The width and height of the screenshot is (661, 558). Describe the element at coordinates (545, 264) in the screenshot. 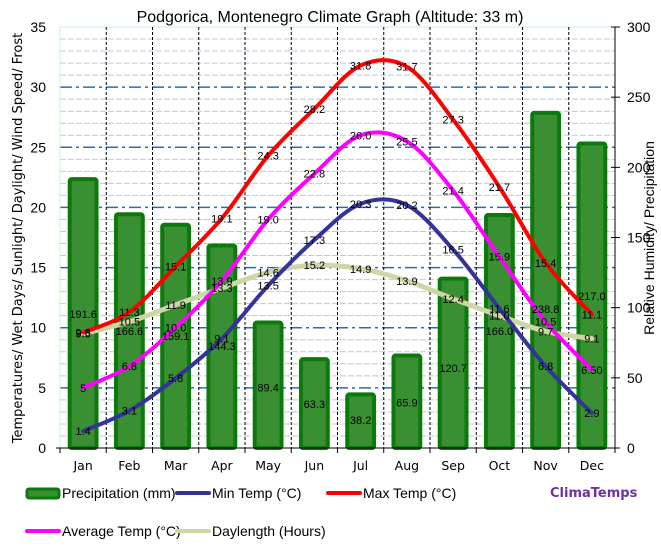

I see `data-label: 15.4` at that location.